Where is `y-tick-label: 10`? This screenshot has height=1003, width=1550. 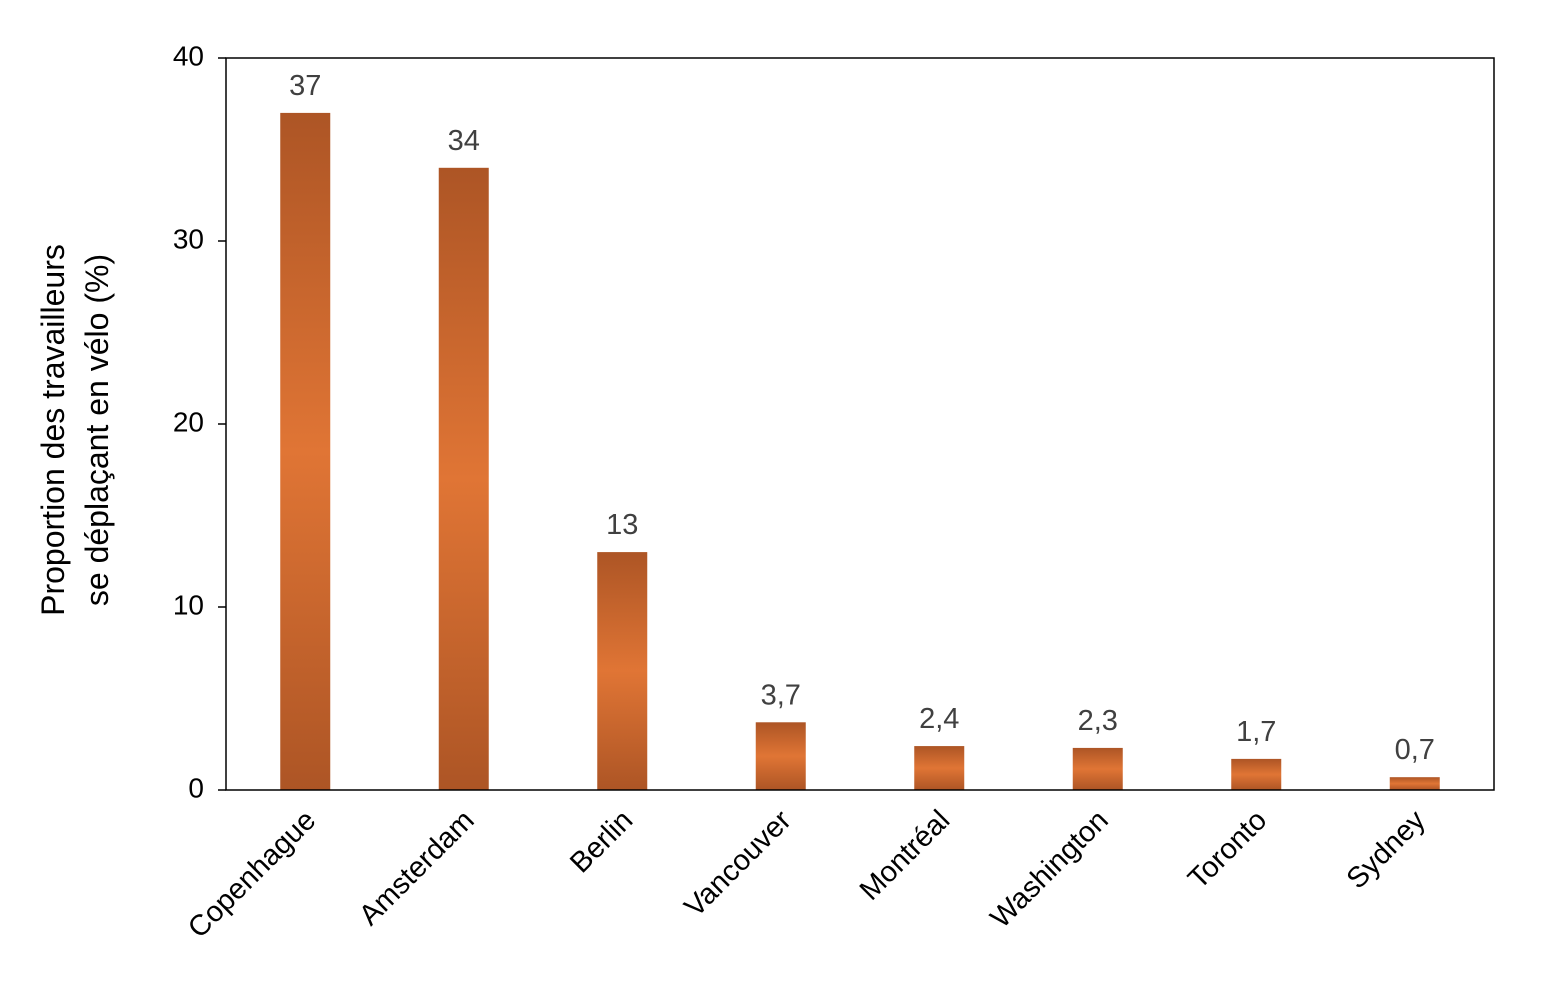 y-tick-label: 10 is located at coordinates (188, 604).